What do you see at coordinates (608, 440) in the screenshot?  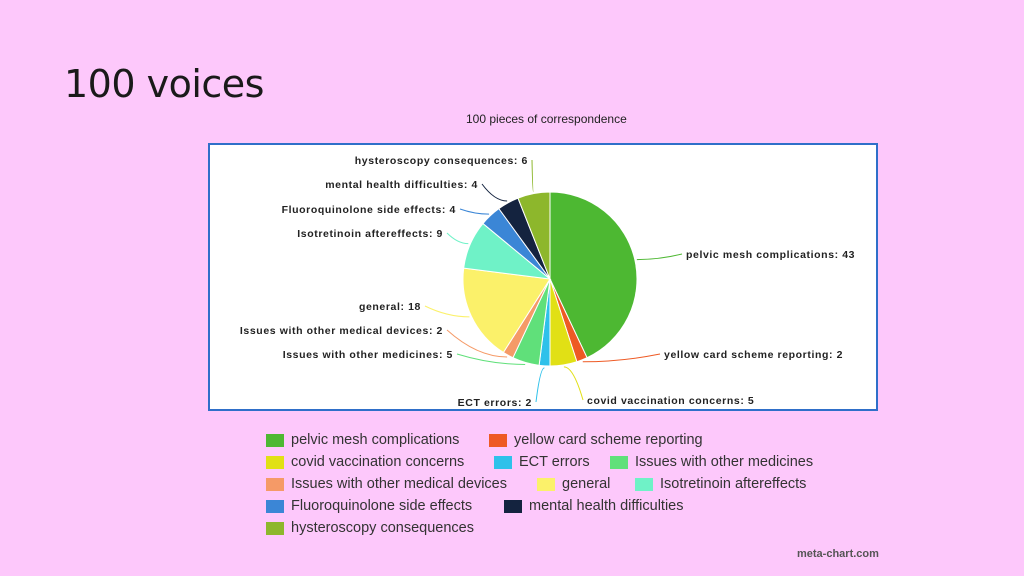 I see `legend-label: yellow card scheme reporting` at bounding box center [608, 440].